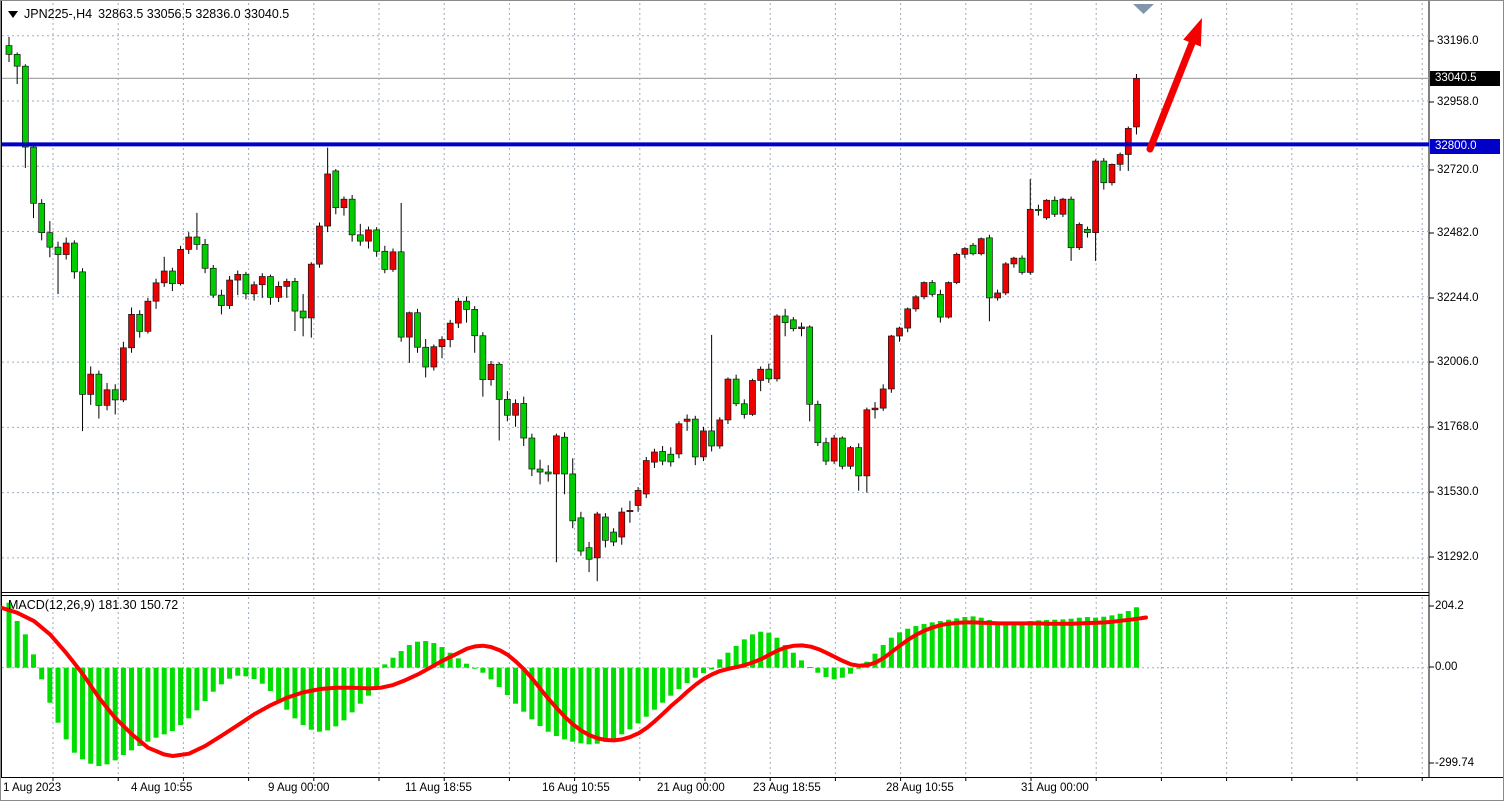  I want to click on trend-arrow-head, so click(1192, 32).